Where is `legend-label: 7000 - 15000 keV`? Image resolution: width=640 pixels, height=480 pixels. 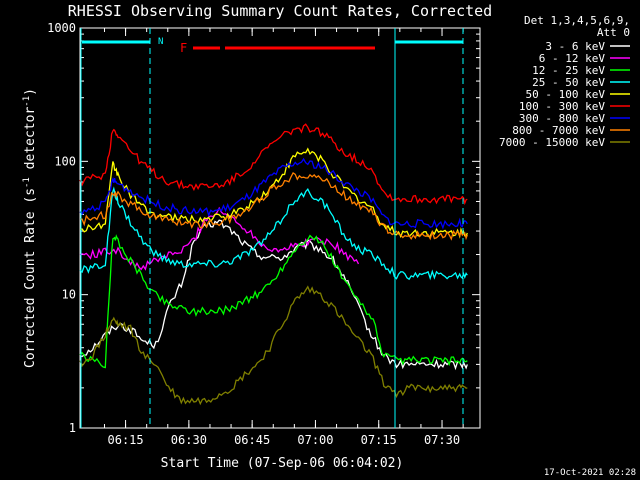 legend-label: 7000 - 15000 keV is located at coordinates (552, 142).